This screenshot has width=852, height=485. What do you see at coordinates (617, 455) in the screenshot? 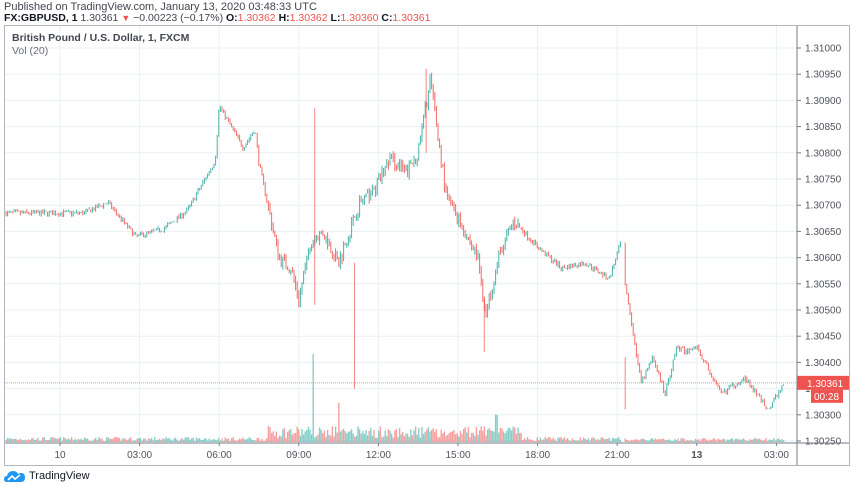
I see `time-axis-label: 21:00` at bounding box center [617, 455].